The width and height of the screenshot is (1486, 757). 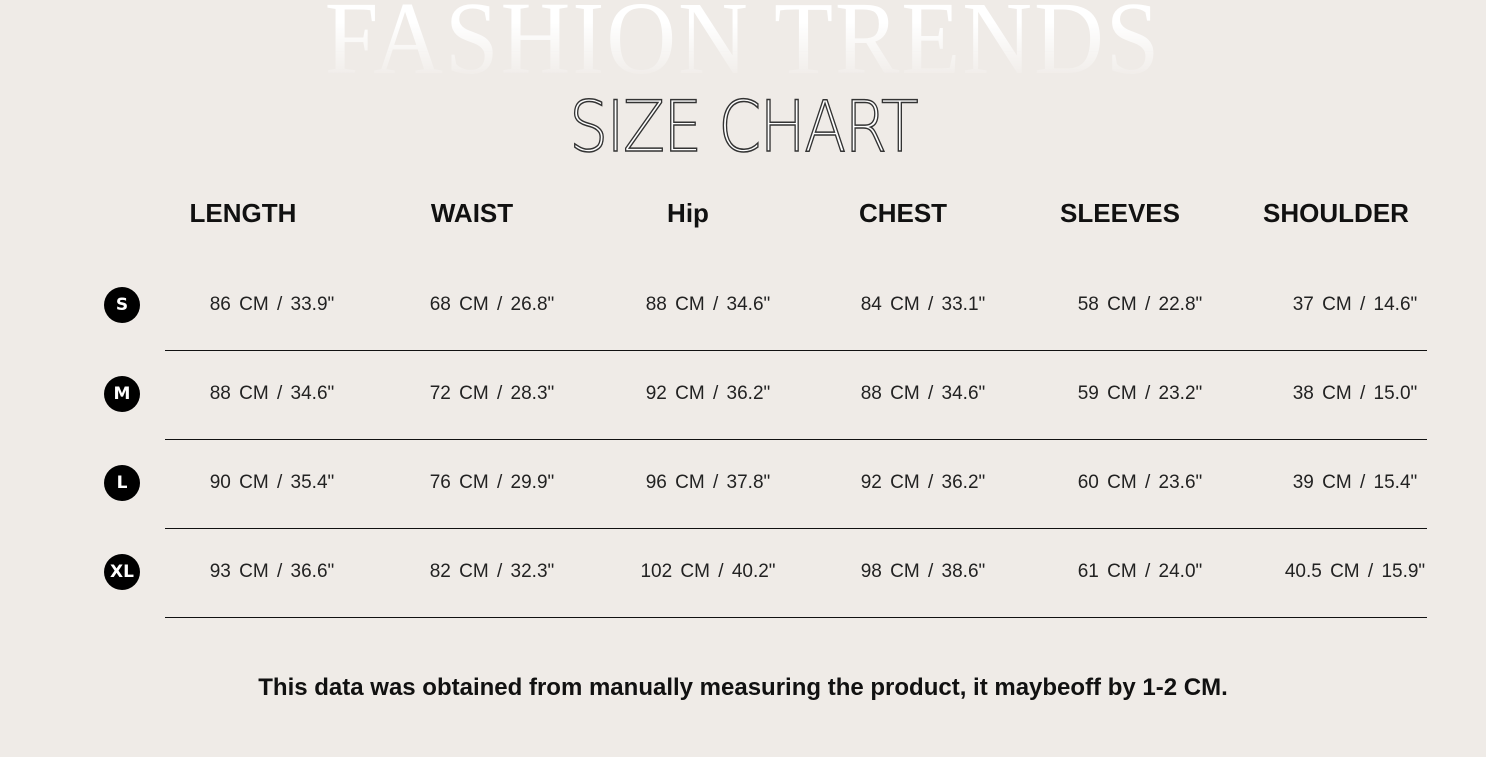 What do you see at coordinates (708, 482) in the screenshot?
I see `table-cell: 96 CM / 37.8"` at bounding box center [708, 482].